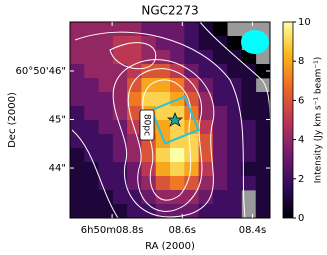  I want to click on field-box, so click(175, 120).